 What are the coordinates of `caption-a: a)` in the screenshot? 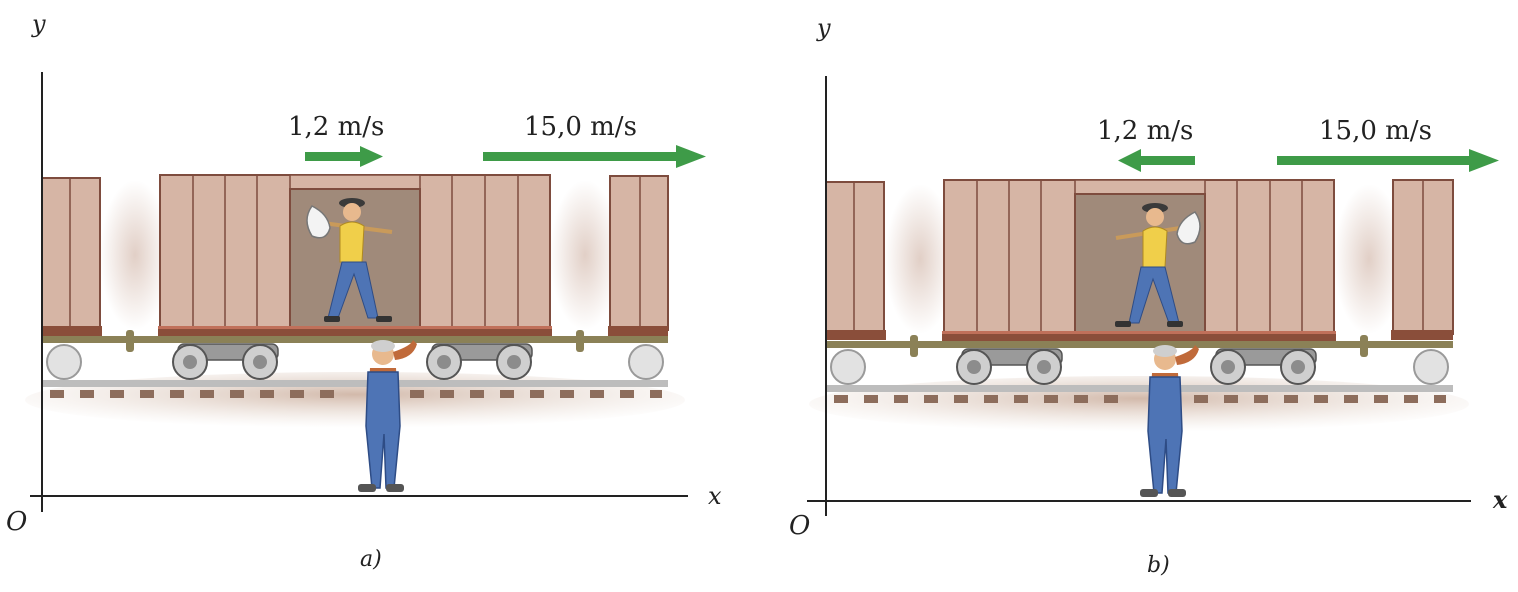 It's located at (371, 559).